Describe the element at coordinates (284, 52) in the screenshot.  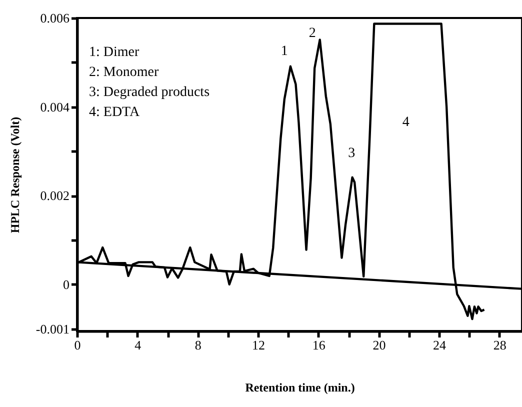
I see `annotation: 1` at that location.